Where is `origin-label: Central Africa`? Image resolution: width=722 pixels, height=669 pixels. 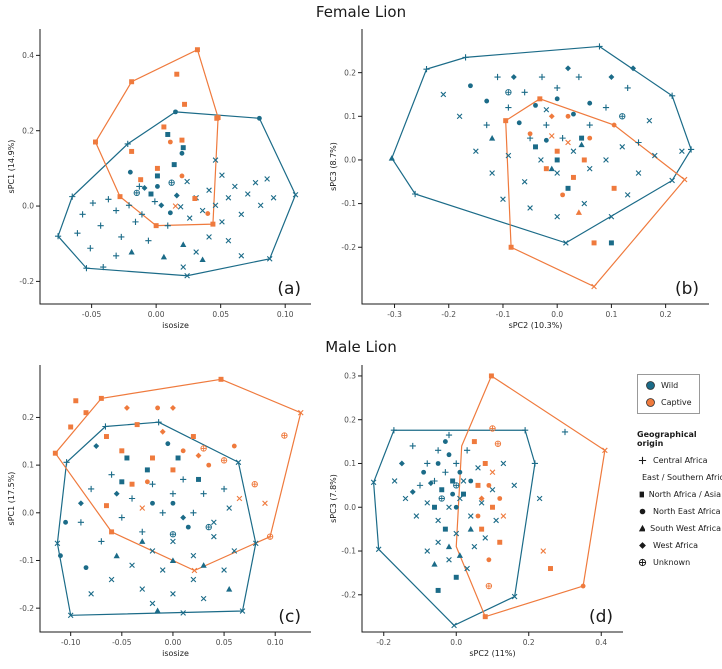 origin-label: Central Africa is located at coordinates (680, 460).